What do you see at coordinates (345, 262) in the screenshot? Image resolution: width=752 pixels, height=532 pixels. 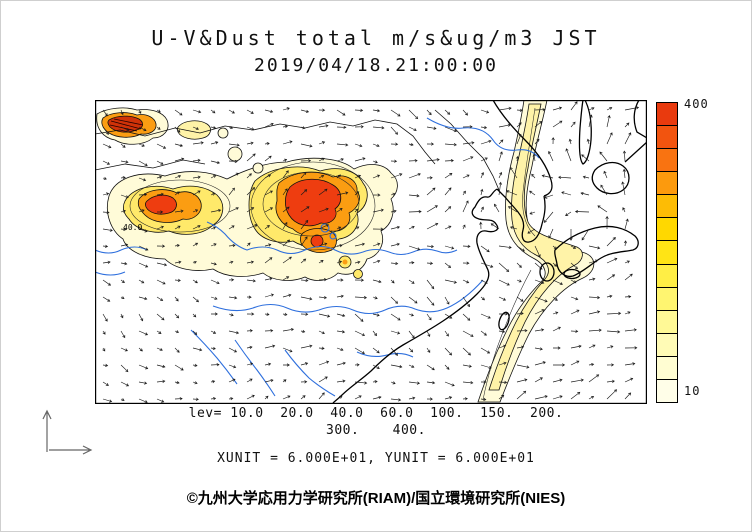 I see `contour-blob-south-1-core` at bounding box center [345, 262].